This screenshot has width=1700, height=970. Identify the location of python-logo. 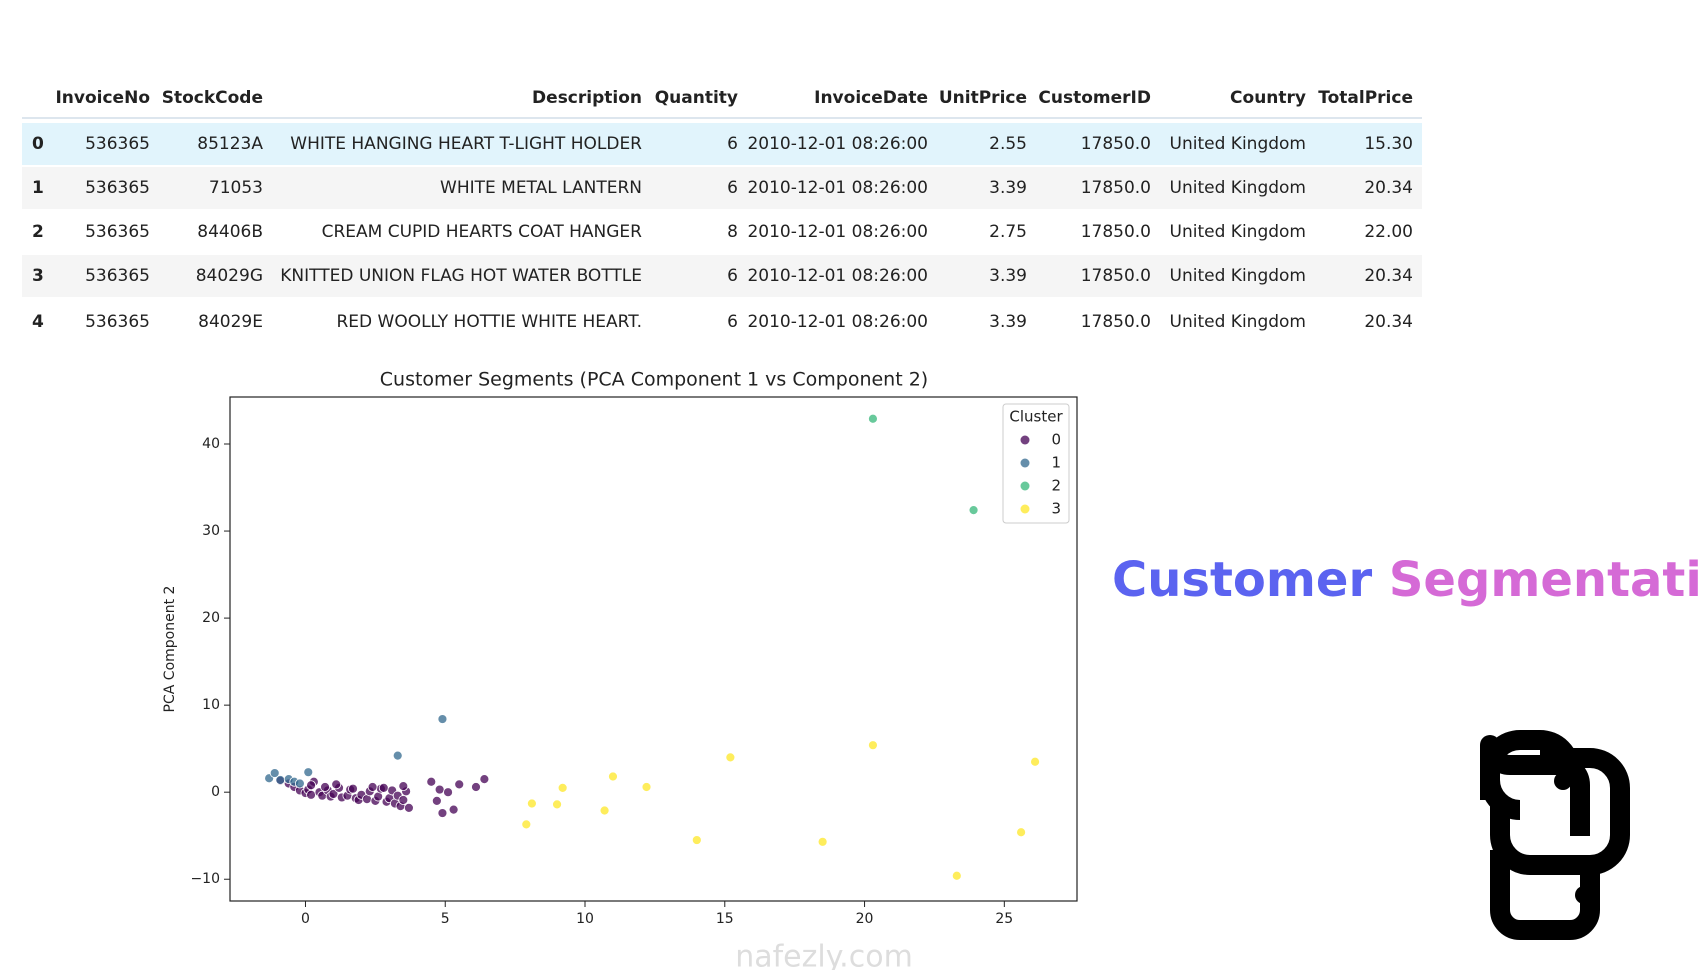
(1555, 835).